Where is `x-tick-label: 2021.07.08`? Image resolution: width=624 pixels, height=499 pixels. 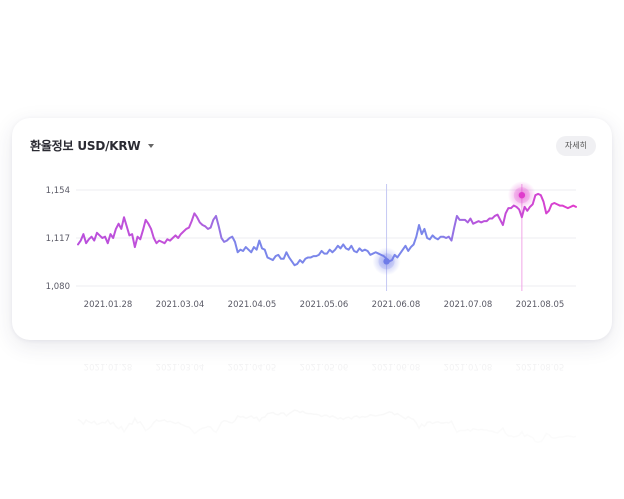 x-tick-label: 2021.07.08 is located at coordinates (468, 305).